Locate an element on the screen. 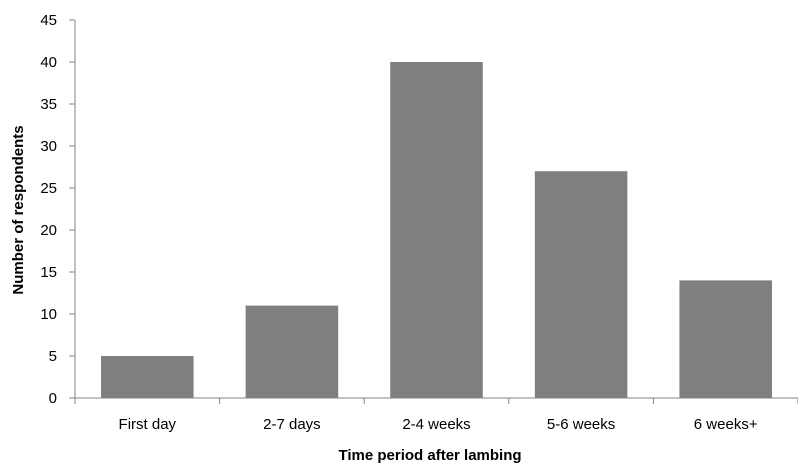  x-tick-label: 6 weeks+ is located at coordinates (726, 424).